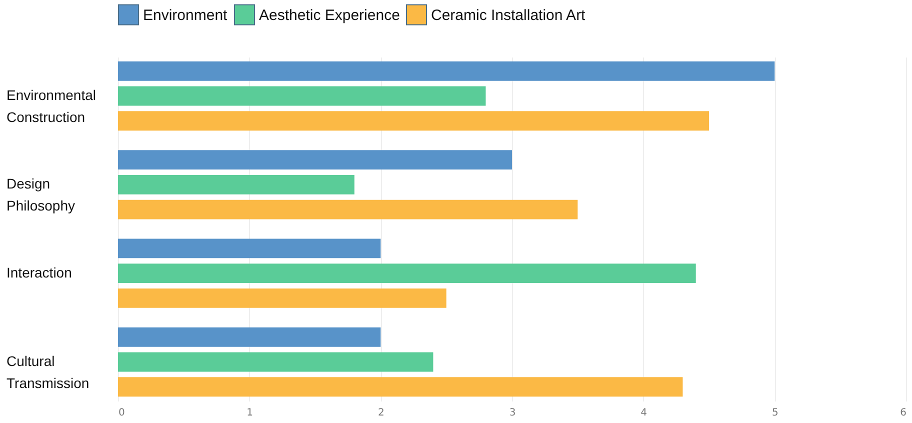  Describe the element at coordinates (40, 195) in the screenshot. I see `y-tick-label: Design Philosophy` at that location.